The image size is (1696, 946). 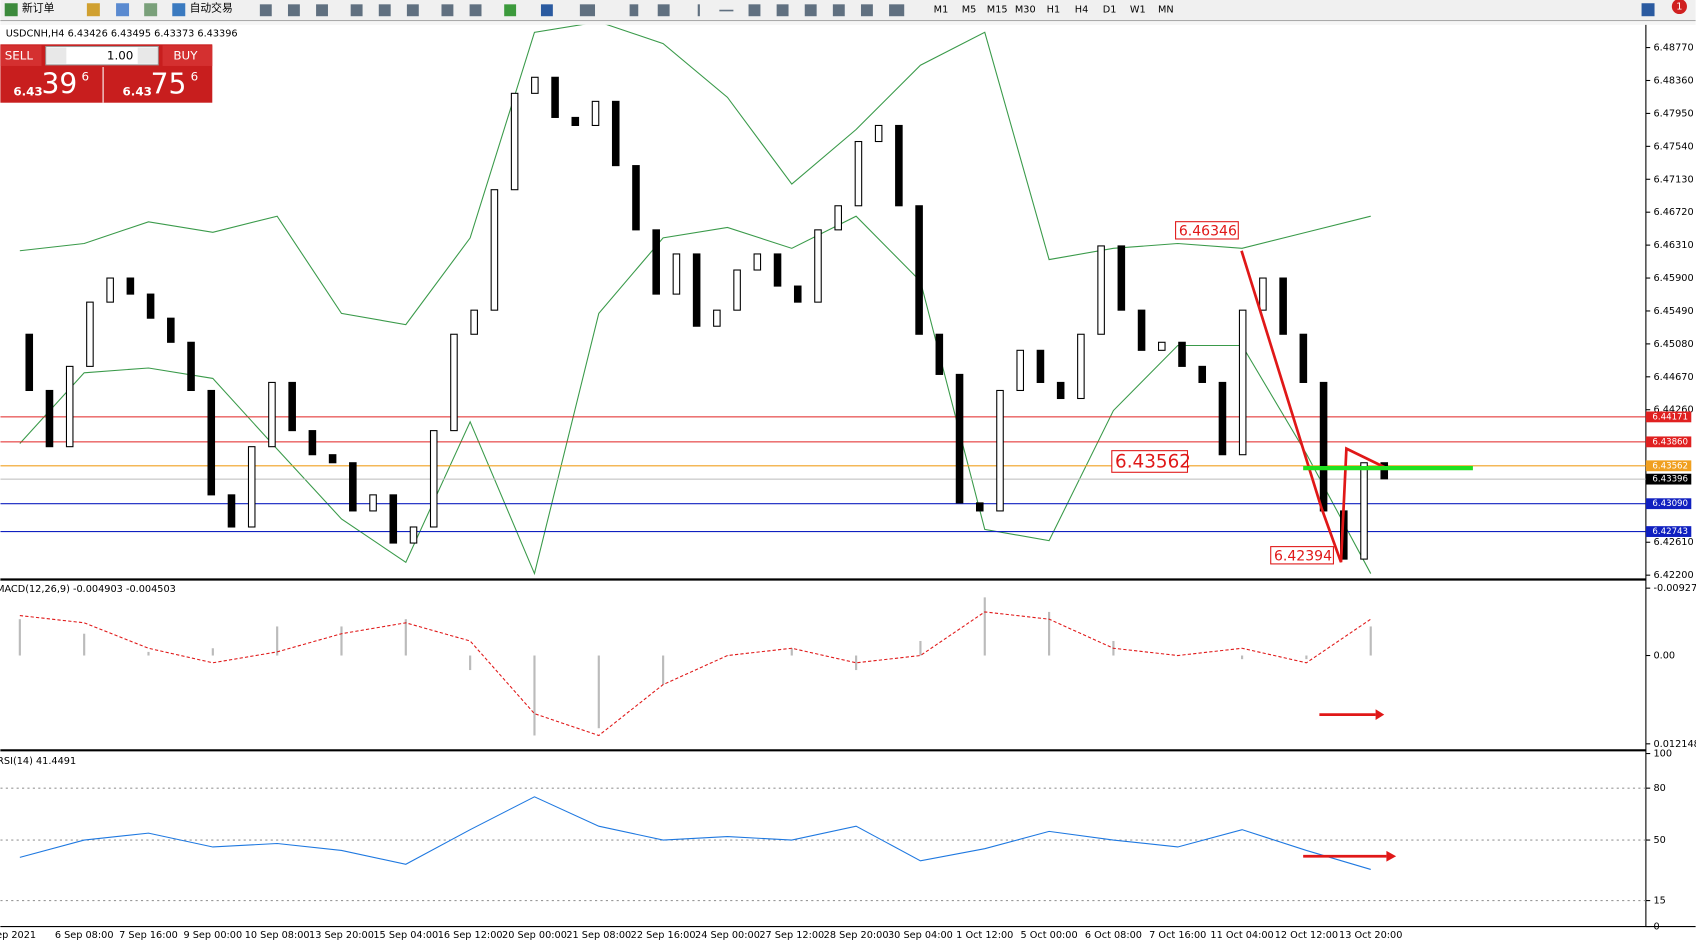 I want to click on time-label: 22 Sep 16:00, so click(x=663, y=935).